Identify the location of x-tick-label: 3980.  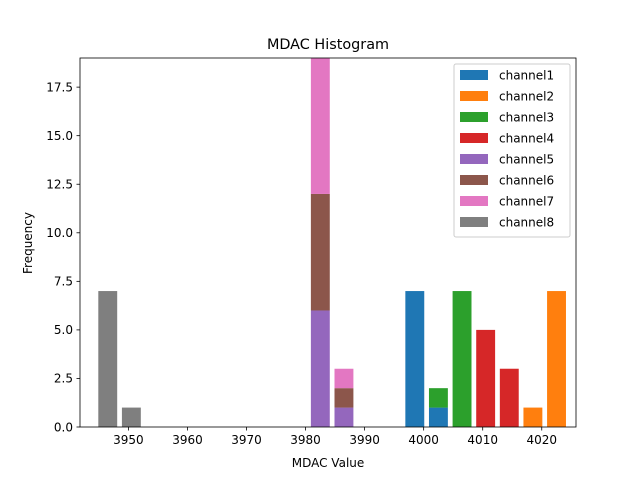
(305, 440).